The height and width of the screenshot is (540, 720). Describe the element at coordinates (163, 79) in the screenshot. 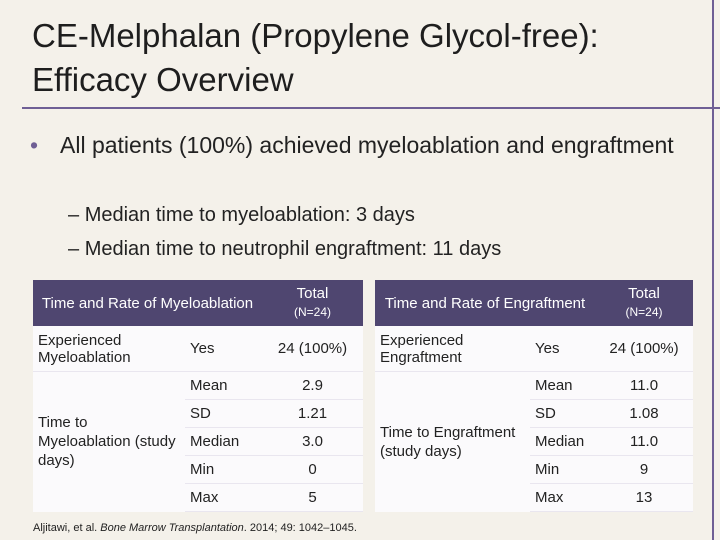

I see `title-line: Efficacy Overview` at that location.